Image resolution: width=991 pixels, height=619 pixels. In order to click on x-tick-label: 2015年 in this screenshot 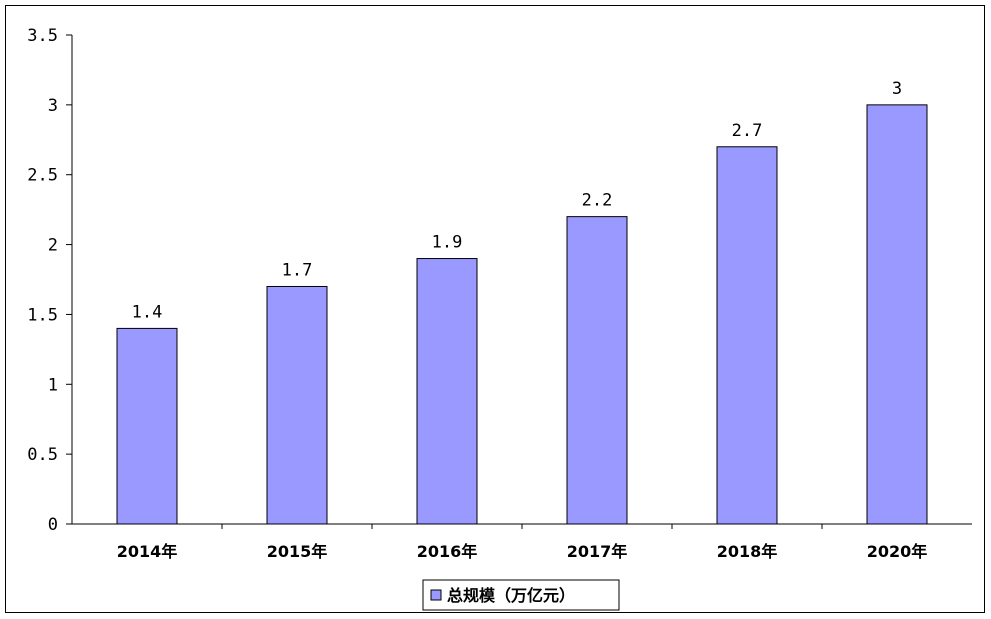, I will do `click(297, 551)`.